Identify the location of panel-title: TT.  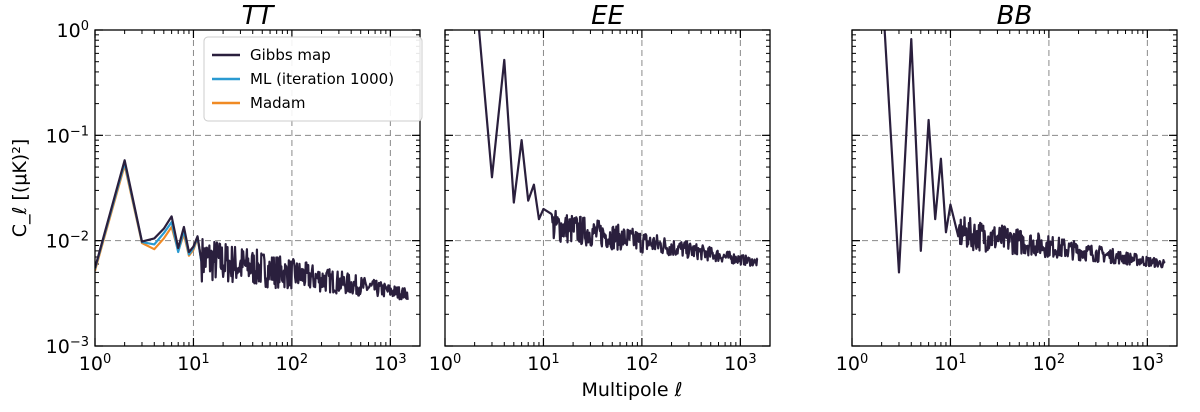
(259, 16).